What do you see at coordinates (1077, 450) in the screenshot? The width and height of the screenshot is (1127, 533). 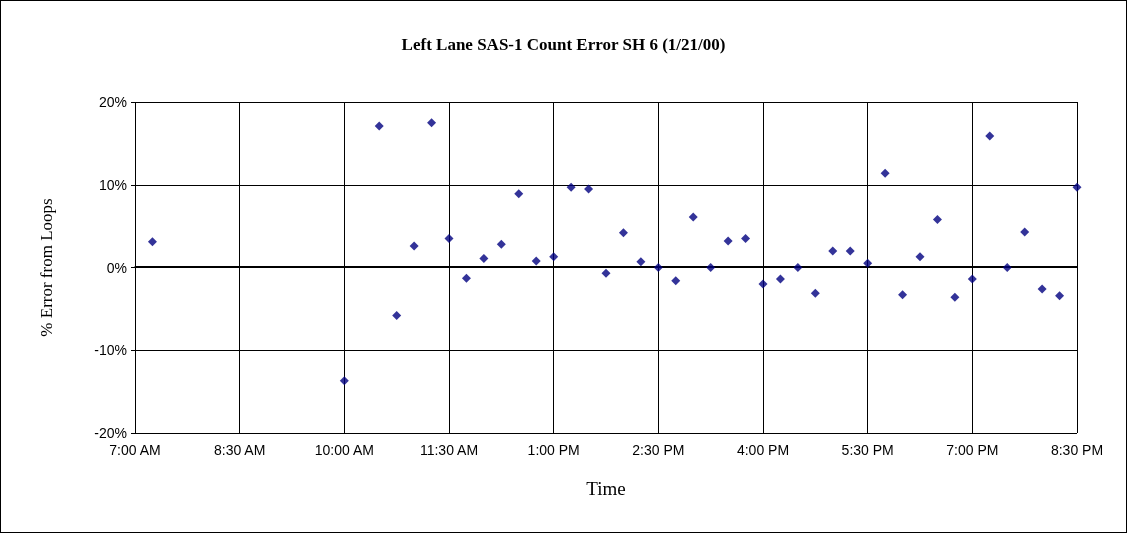 I see `x-tick-label: 8:30 PM` at bounding box center [1077, 450].